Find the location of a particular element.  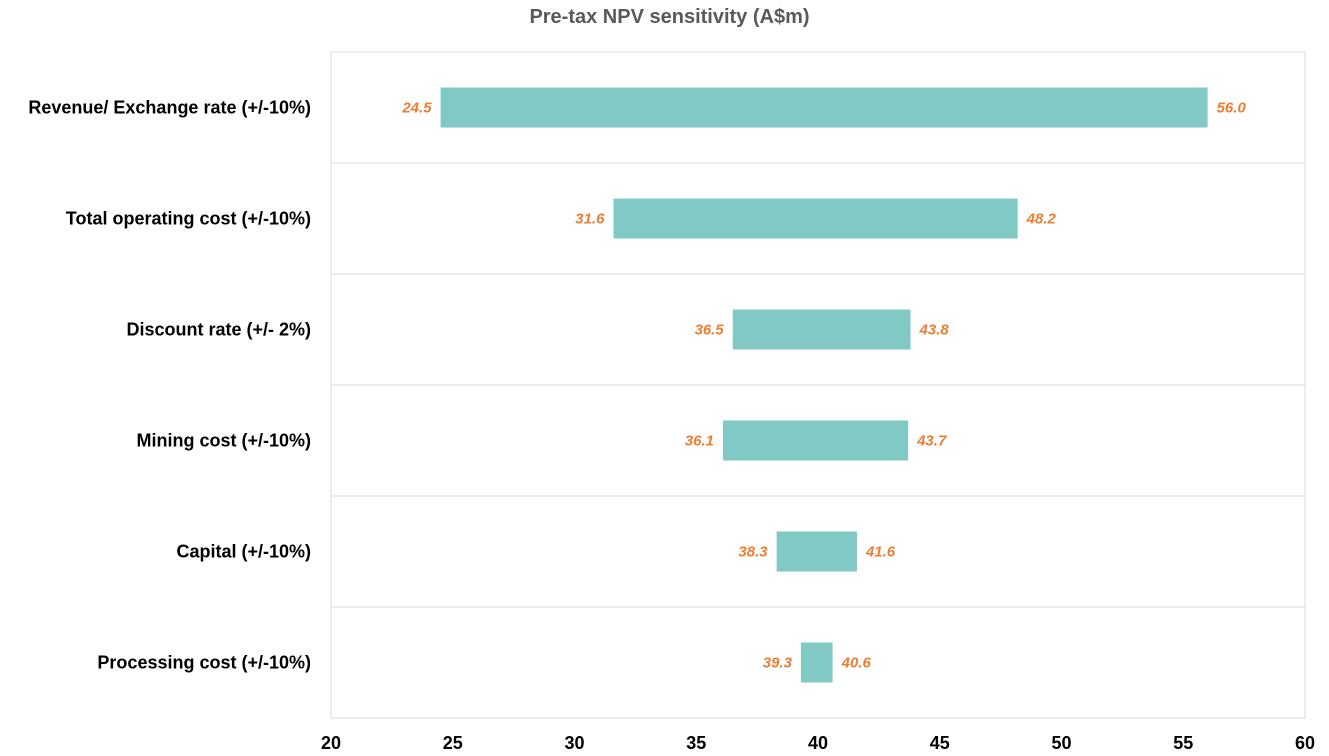

high-value-label: 56.0 is located at coordinates (1232, 108).